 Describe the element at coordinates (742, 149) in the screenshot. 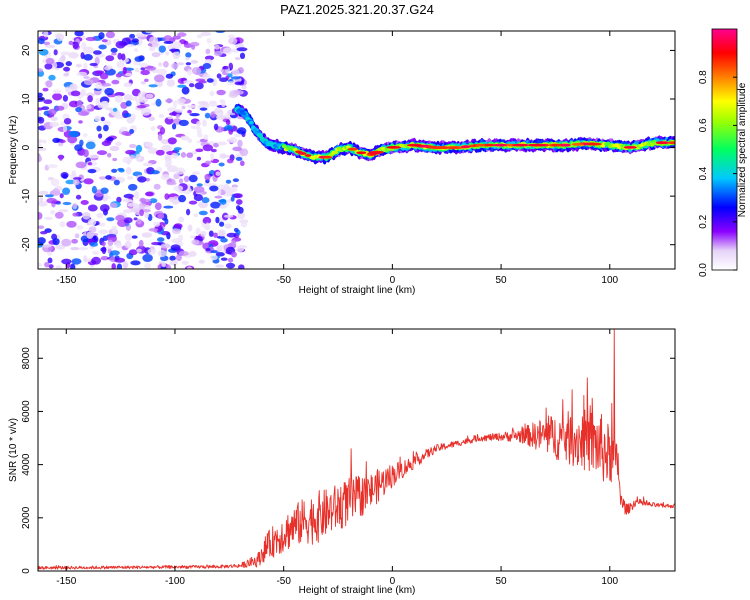

I see `colorbar-label: Normalized spectral amplitude` at that location.